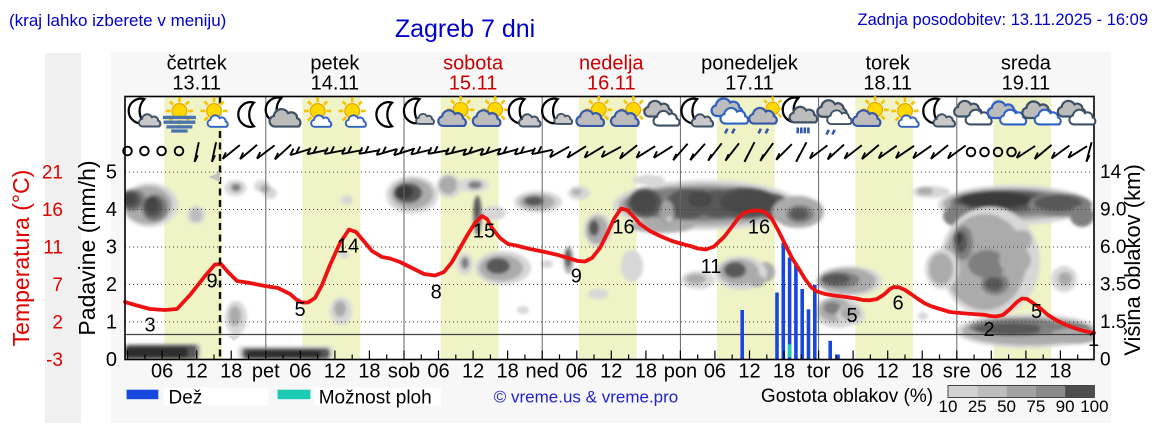 The height and width of the screenshot is (443, 1152). I want to click on svg-text: 1.5, so click(1113, 322).